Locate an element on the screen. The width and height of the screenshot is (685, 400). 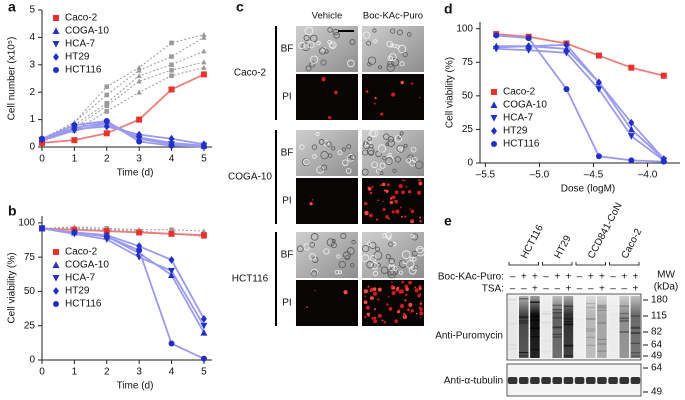
x-tick-label: –4.5 is located at coordinates (594, 175).